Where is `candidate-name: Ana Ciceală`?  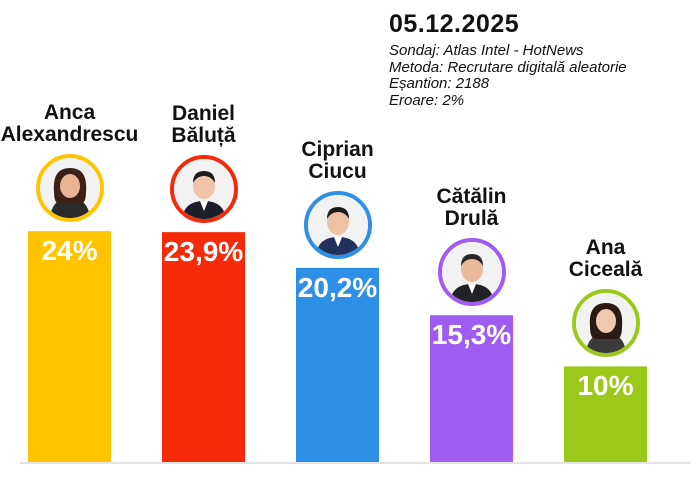
candidate-name: Ana Ciceală is located at coordinates (606, 259).